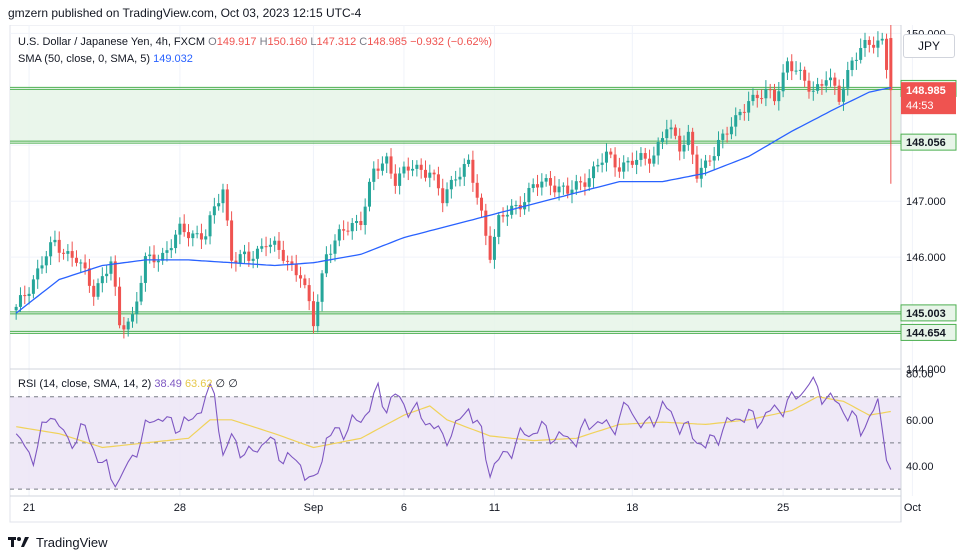 The height and width of the screenshot is (557, 970). I want to click on sma-value: 149.032, so click(173, 59).